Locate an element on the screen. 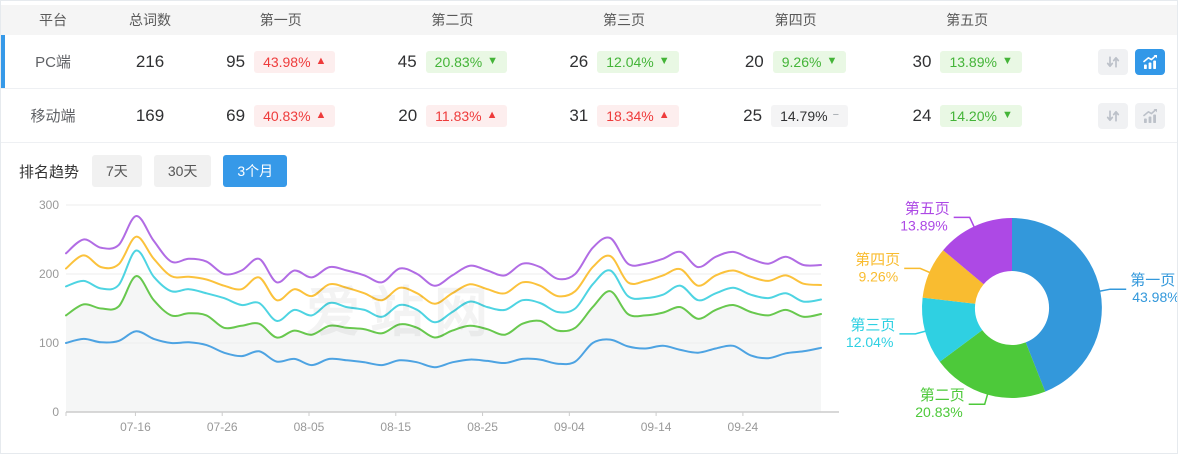  line-chart-icon is located at coordinates (1150, 115).